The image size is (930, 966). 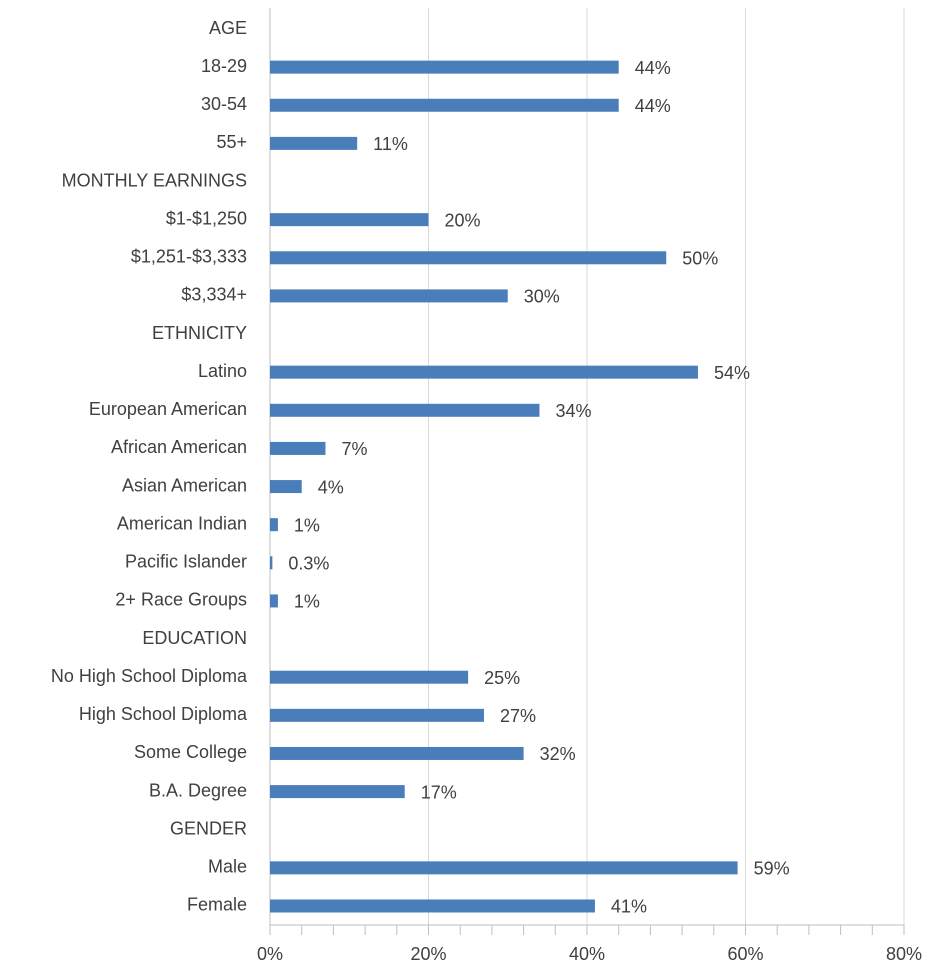 I want to click on y-tick-label: Male, so click(x=227, y=867).